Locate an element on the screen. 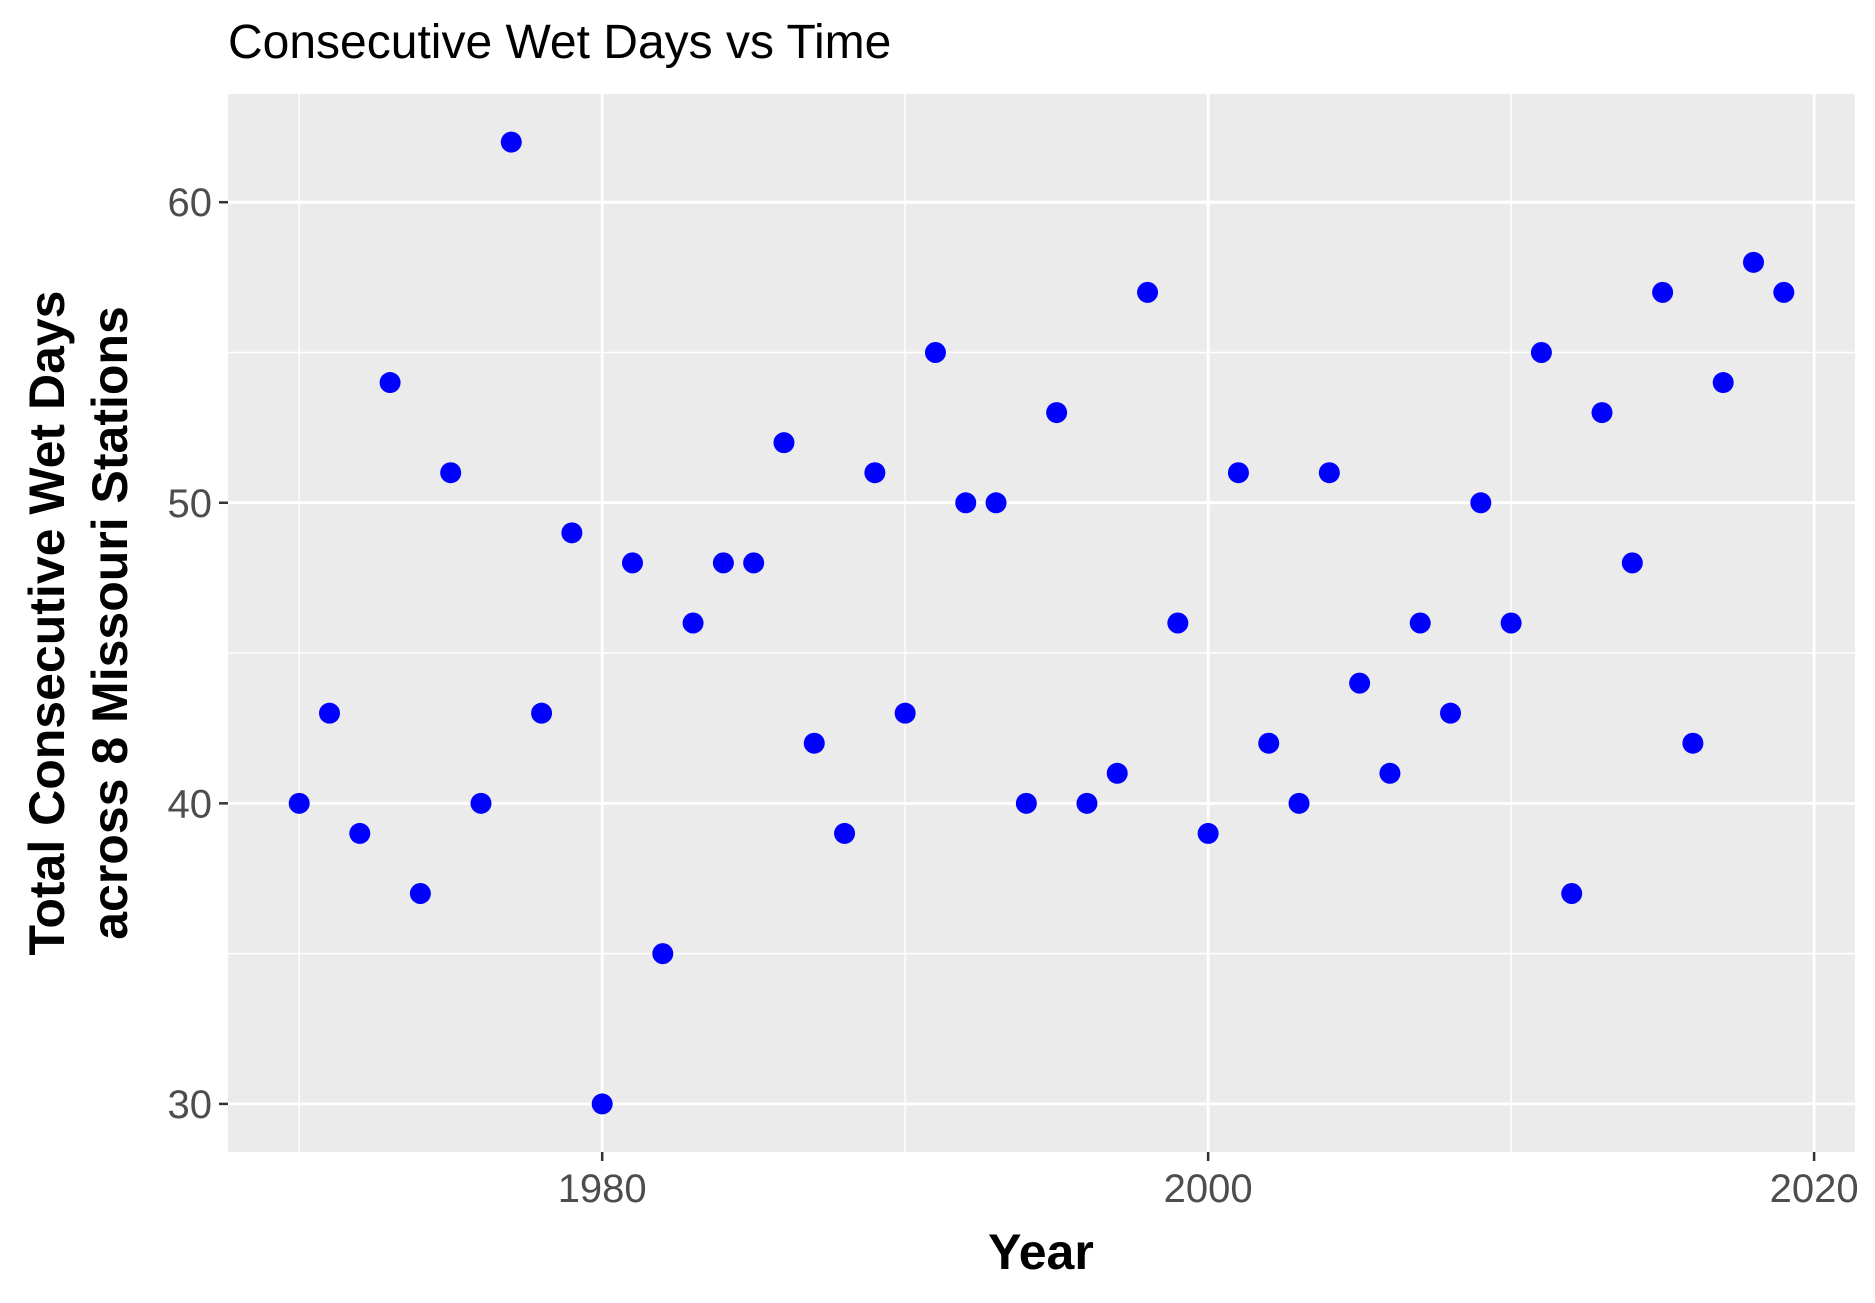 The height and width of the screenshot is (1303, 1875). y-tick-labels: 30 40 50 60 is located at coordinates (190, 654).